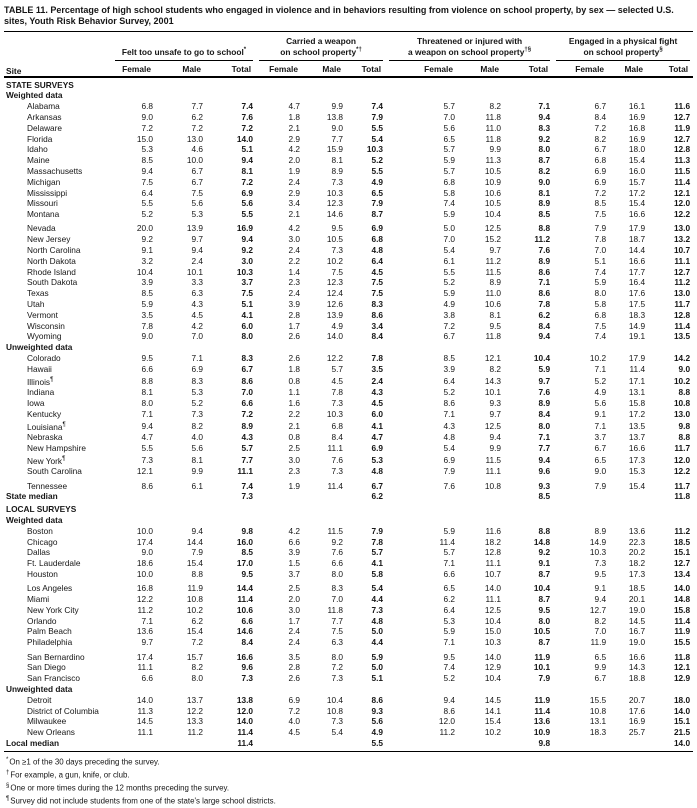 The width and height of the screenshot is (697, 808). Describe the element at coordinates (247, 314) in the screenshot. I see `value-cell: 4.1` at that location.